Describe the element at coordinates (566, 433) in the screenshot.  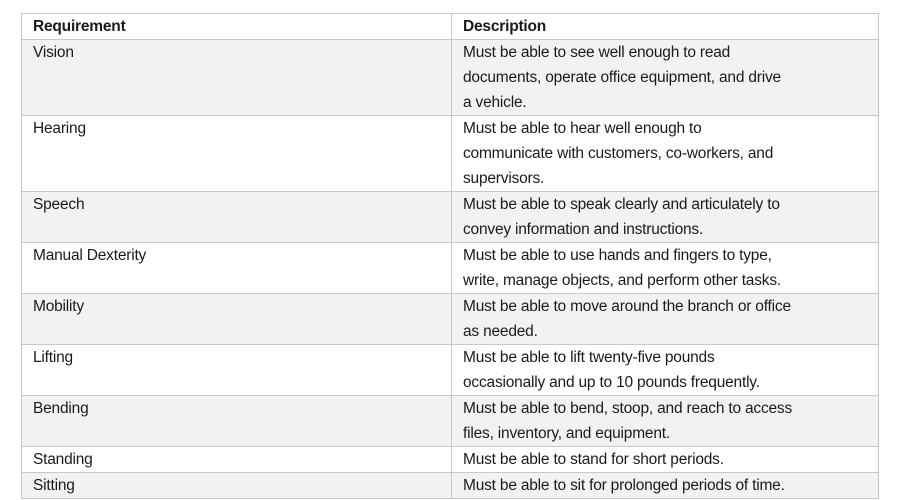
I see `description-line: files, inventory, and equipment.` at that location.